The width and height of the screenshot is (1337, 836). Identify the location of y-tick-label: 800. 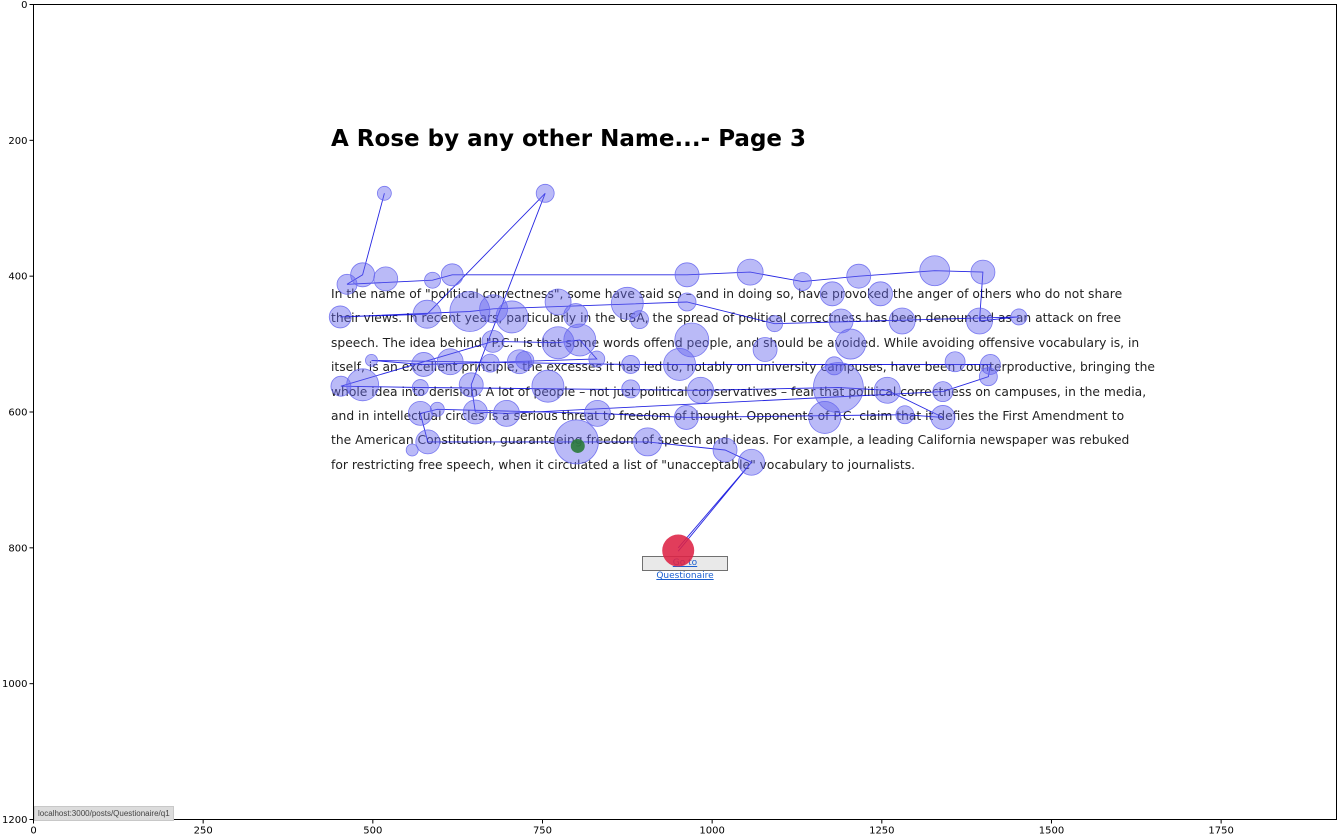
(17, 548).